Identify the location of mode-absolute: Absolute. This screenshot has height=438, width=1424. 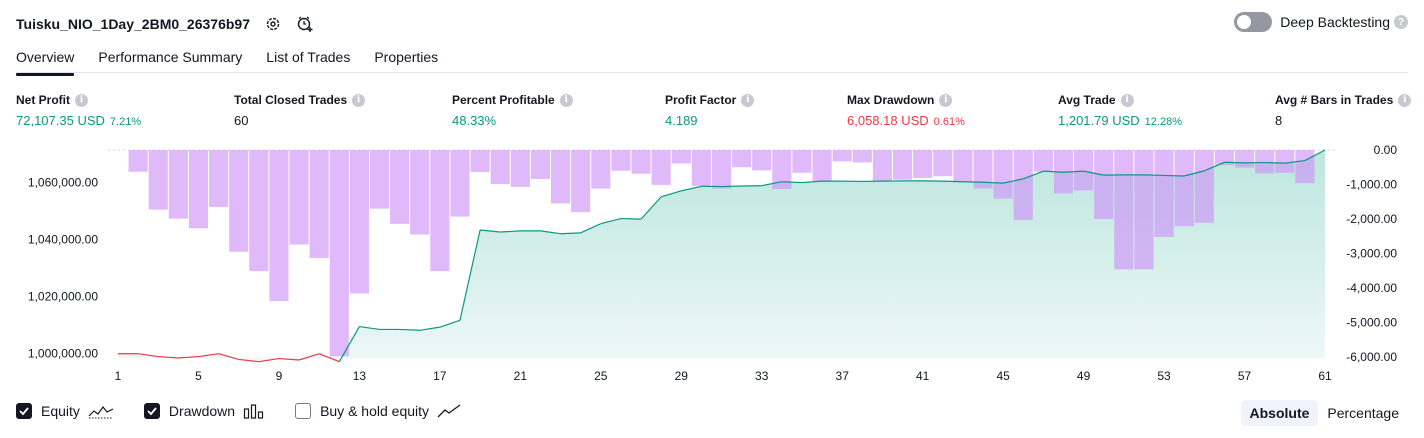
(1279, 413).